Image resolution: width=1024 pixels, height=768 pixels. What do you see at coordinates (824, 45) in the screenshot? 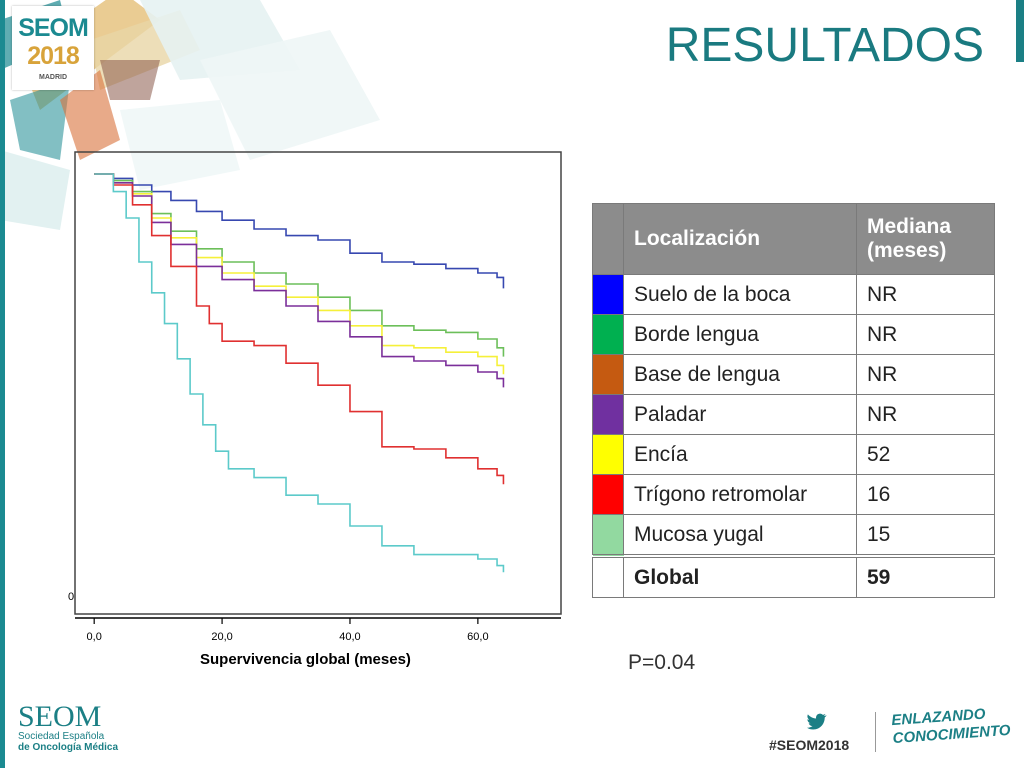
I see `page-title: RESULTADOS` at bounding box center [824, 45].